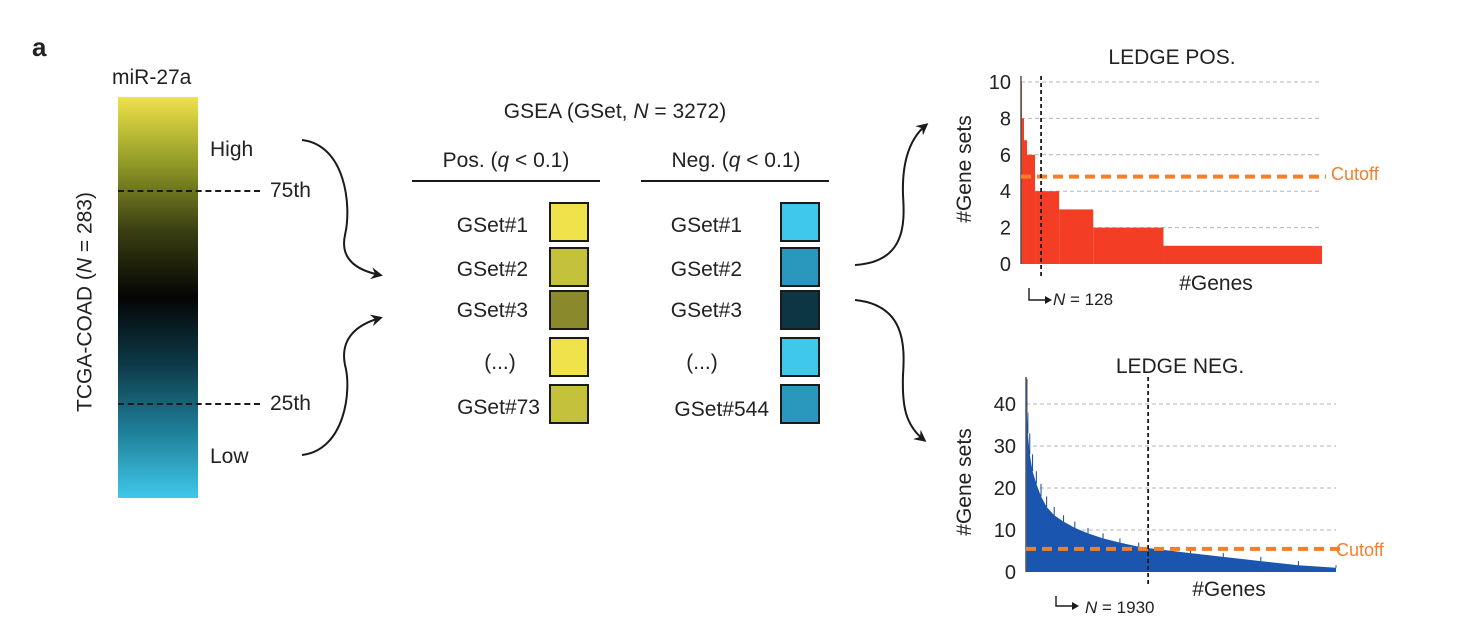 The width and height of the screenshot is (1460, 628). I want to click on pos-item-label: GSet#2, so click(492, 269).